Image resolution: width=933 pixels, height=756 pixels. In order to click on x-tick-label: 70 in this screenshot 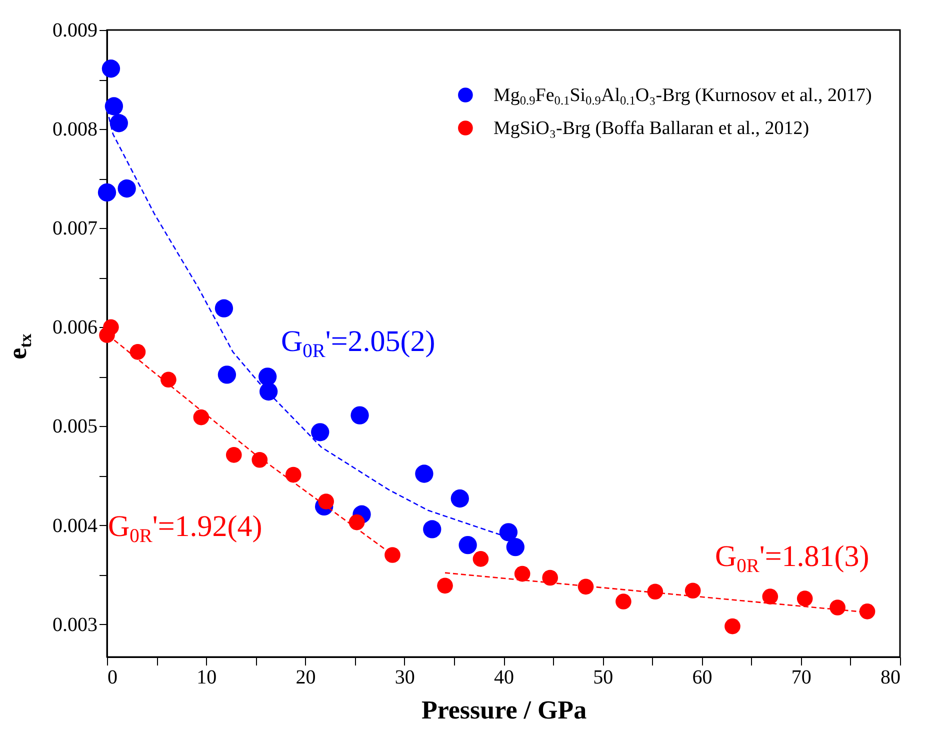, I will do `click(801, 677)`.